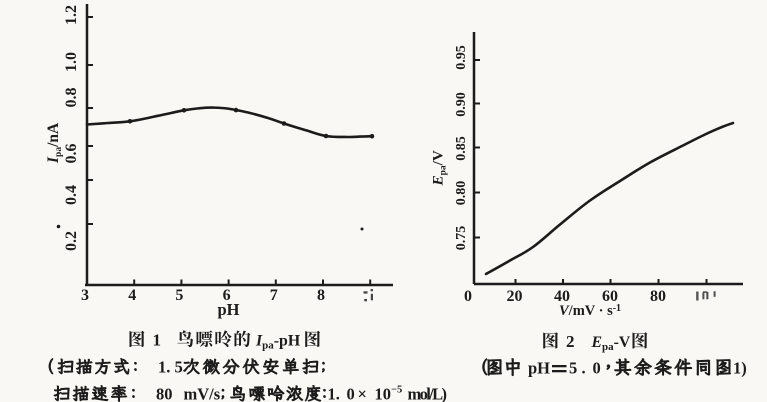  What do you see at coordinates (461, 238) in the screenshot?
I see `svg-text: 0.75` at bounding box center [461, 238].